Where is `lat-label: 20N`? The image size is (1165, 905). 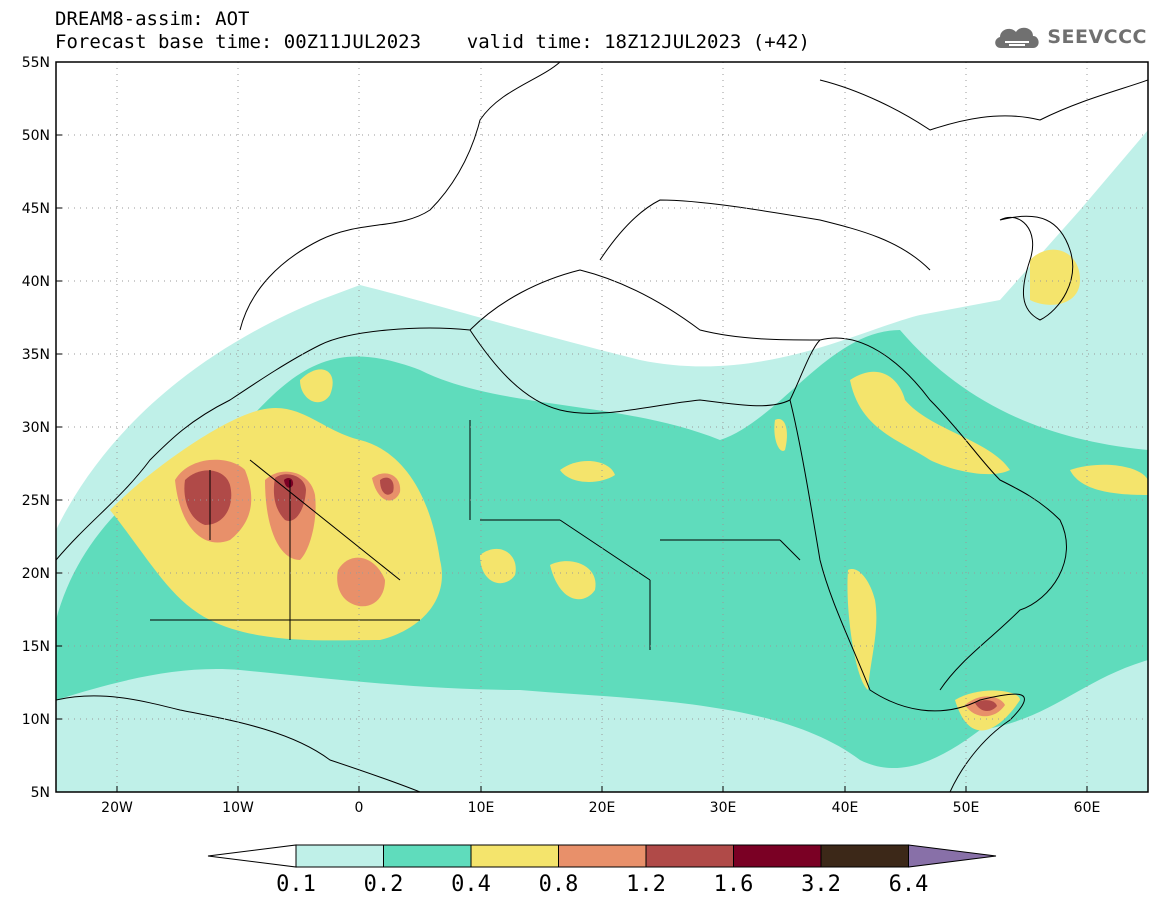 lat-label: 20N is located at coordinates (36, 574).